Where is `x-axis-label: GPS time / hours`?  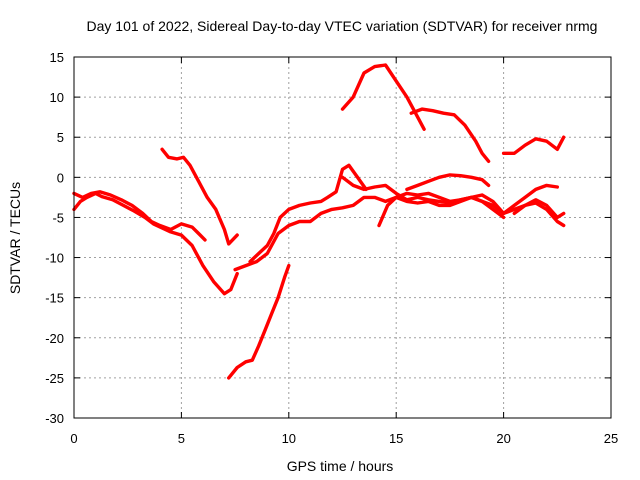
x-axis-label: GPS time / hours is located at coordinates (340, 466).